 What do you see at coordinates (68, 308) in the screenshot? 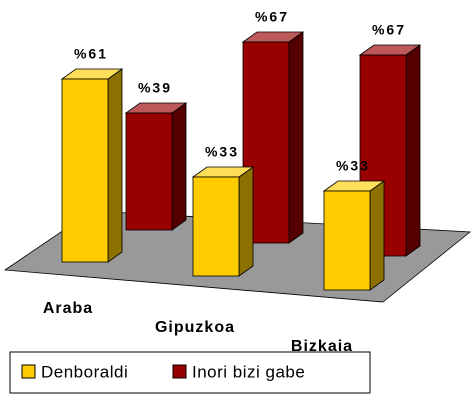
I see `x-tick-label: Araba` at bounding box center [68, 308].